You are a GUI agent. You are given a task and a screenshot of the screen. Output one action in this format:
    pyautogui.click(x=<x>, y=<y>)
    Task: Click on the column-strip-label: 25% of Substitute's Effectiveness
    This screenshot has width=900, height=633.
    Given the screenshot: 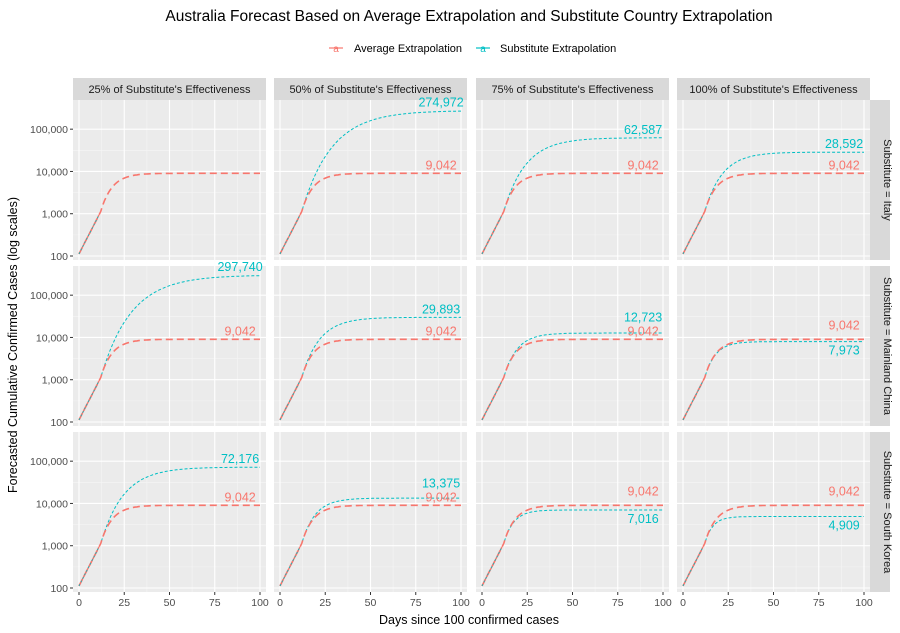 What is the action you would take?
    pyautogui.click(x=169, y=90)
    